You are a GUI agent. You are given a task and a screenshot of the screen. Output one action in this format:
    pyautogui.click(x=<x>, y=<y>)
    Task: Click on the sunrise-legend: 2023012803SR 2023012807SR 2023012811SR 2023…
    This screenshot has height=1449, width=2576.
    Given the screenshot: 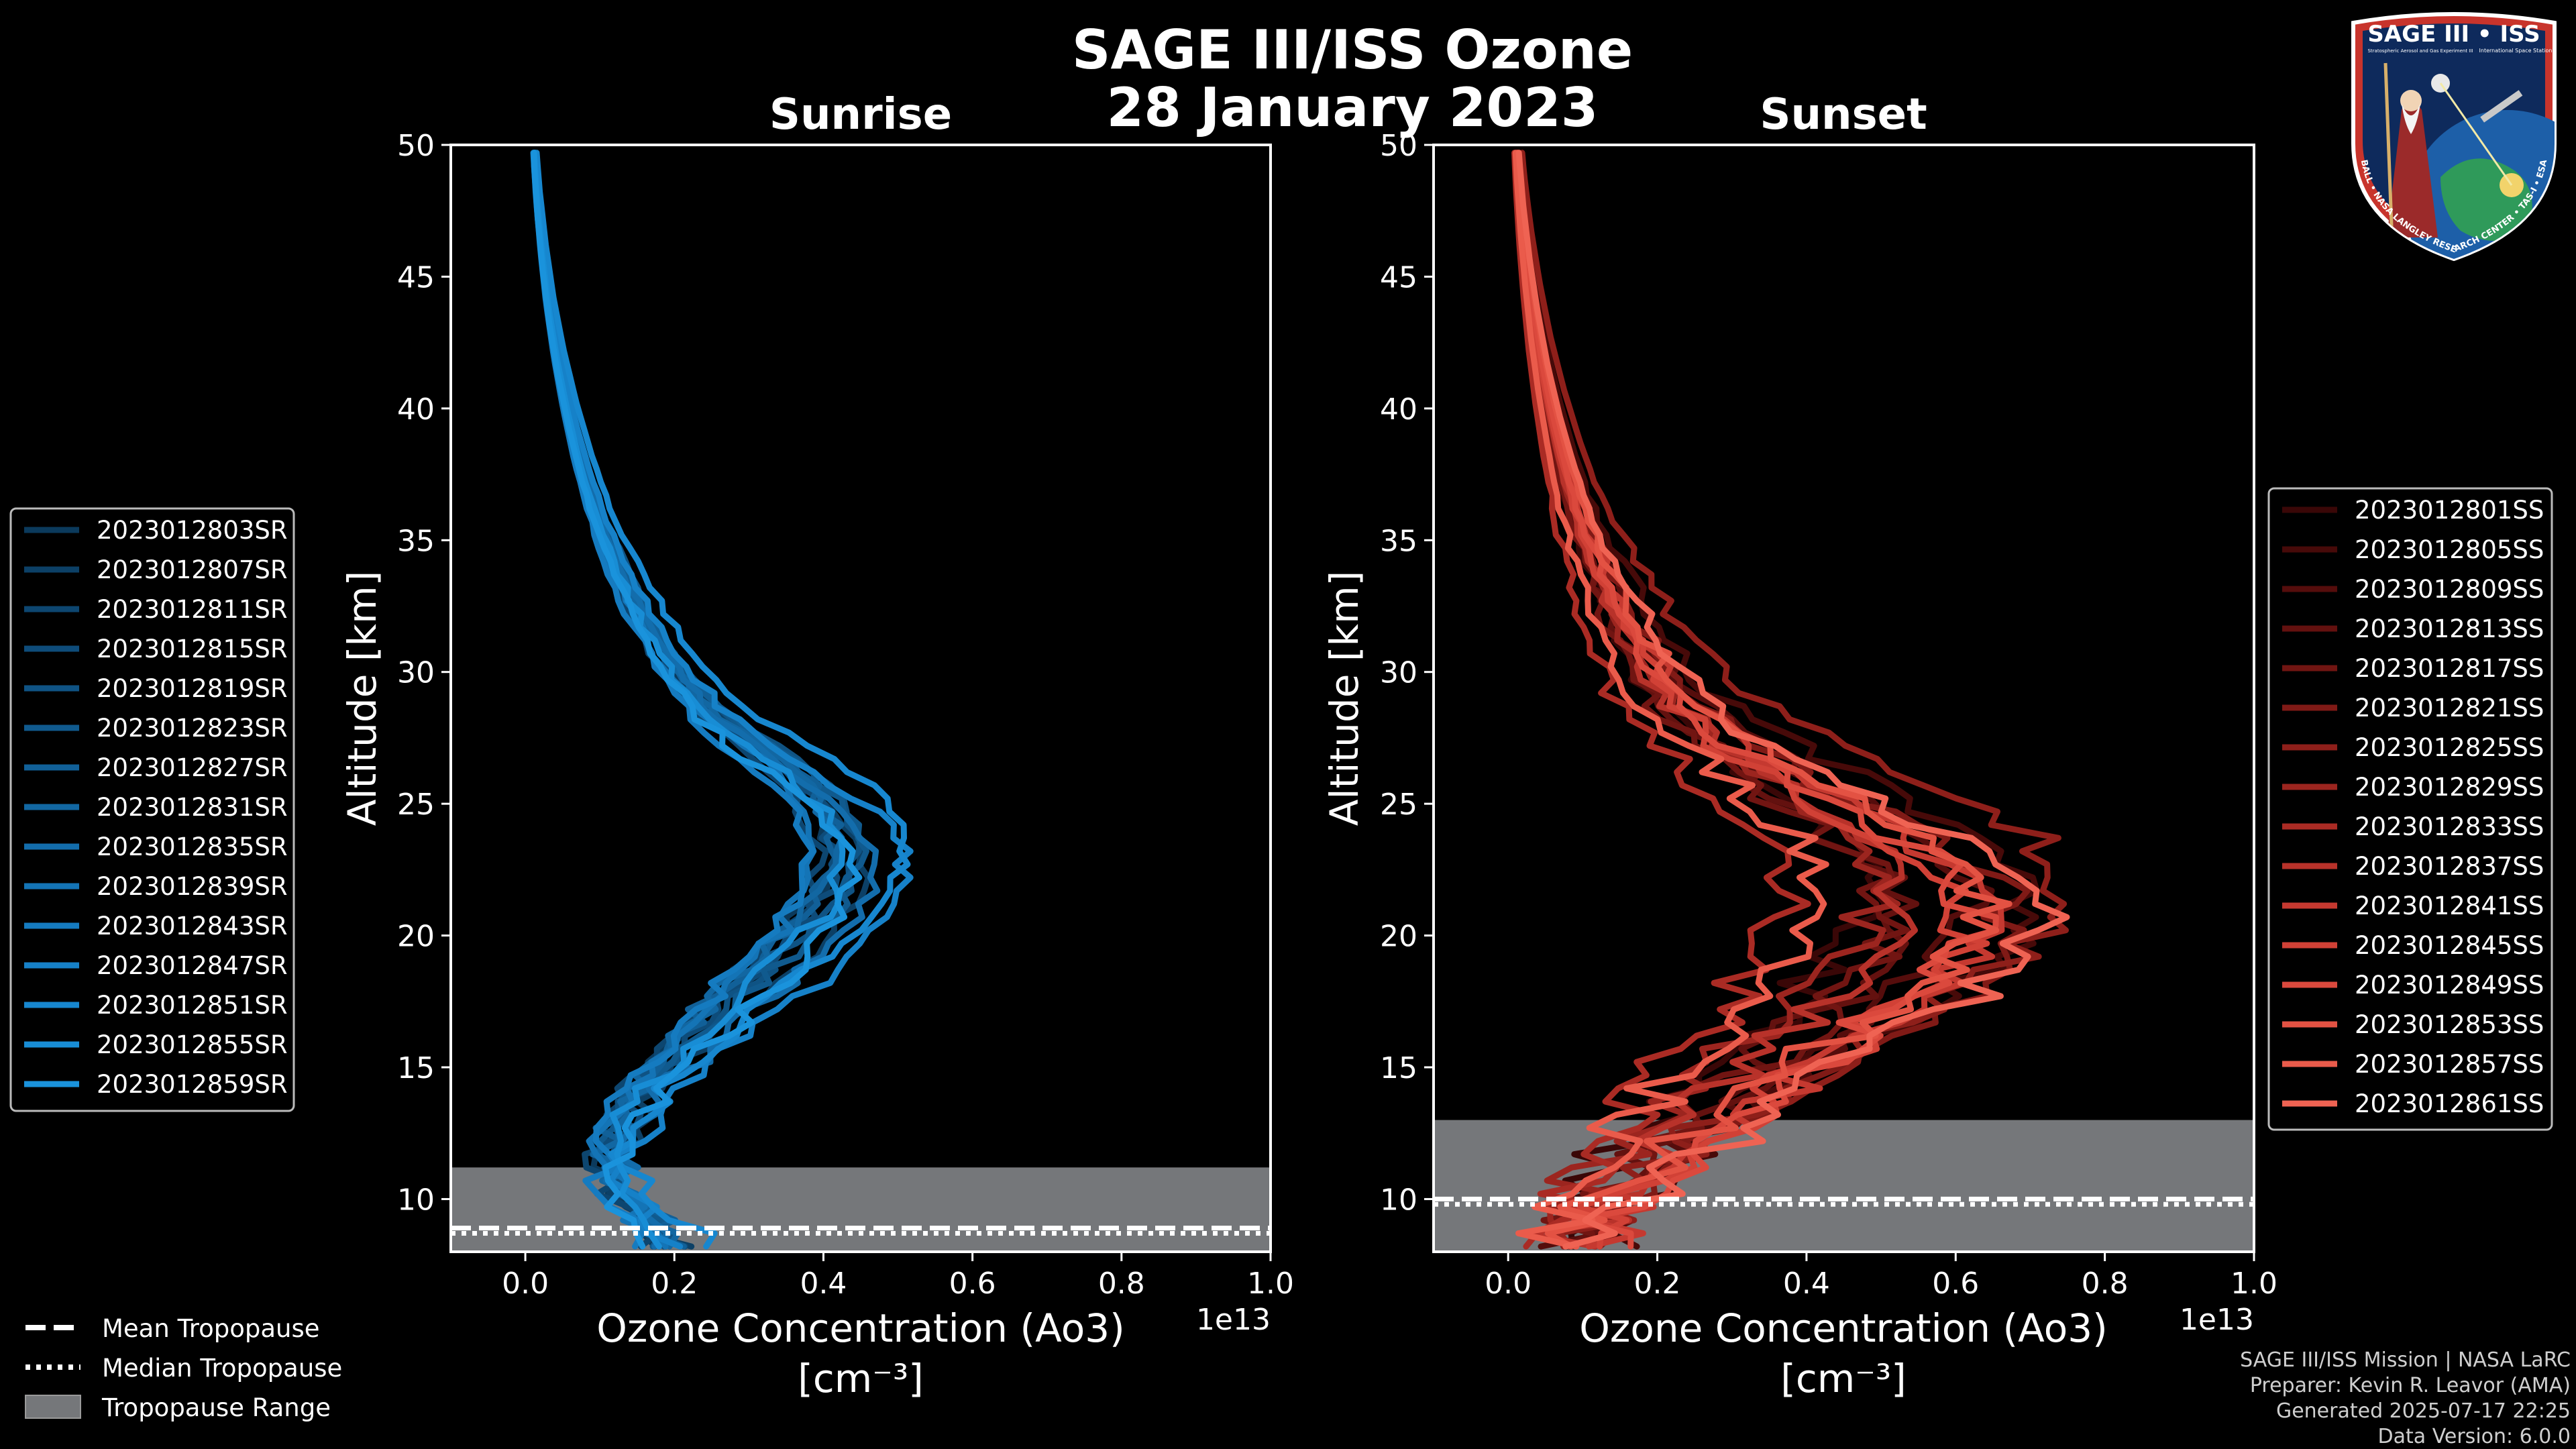 What is the action you would take?
    pyautogui.click(x=152, y=809)
    